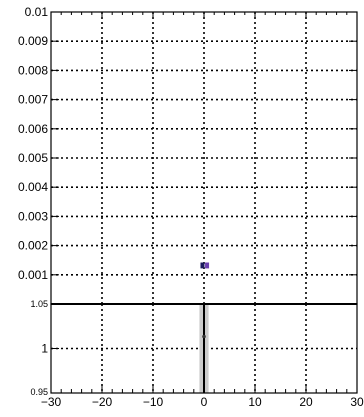 Image resolution: width=364 pixels, height=417 pixels. I want to click on ratio-y-max-label: 1.05, so click(39, 304).